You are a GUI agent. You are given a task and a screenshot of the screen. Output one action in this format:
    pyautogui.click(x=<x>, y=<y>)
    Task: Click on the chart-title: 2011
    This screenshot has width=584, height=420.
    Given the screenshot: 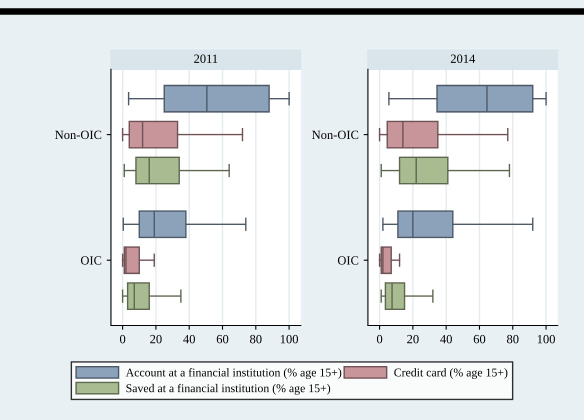 What is the action you would take?
    pyautogui.click(x=206, y=58)
    